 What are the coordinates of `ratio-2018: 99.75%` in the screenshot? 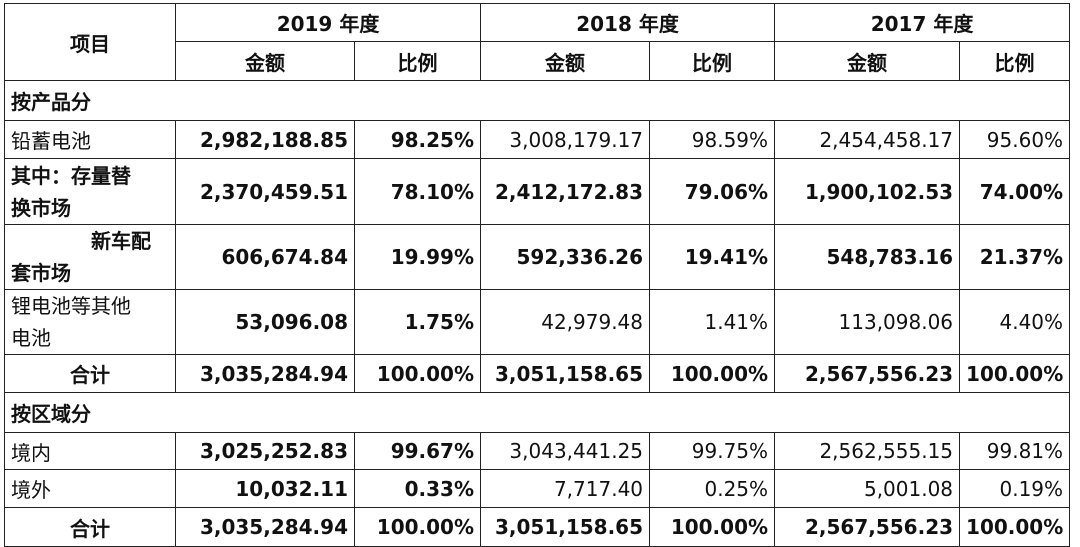 It's located at (712, 451).